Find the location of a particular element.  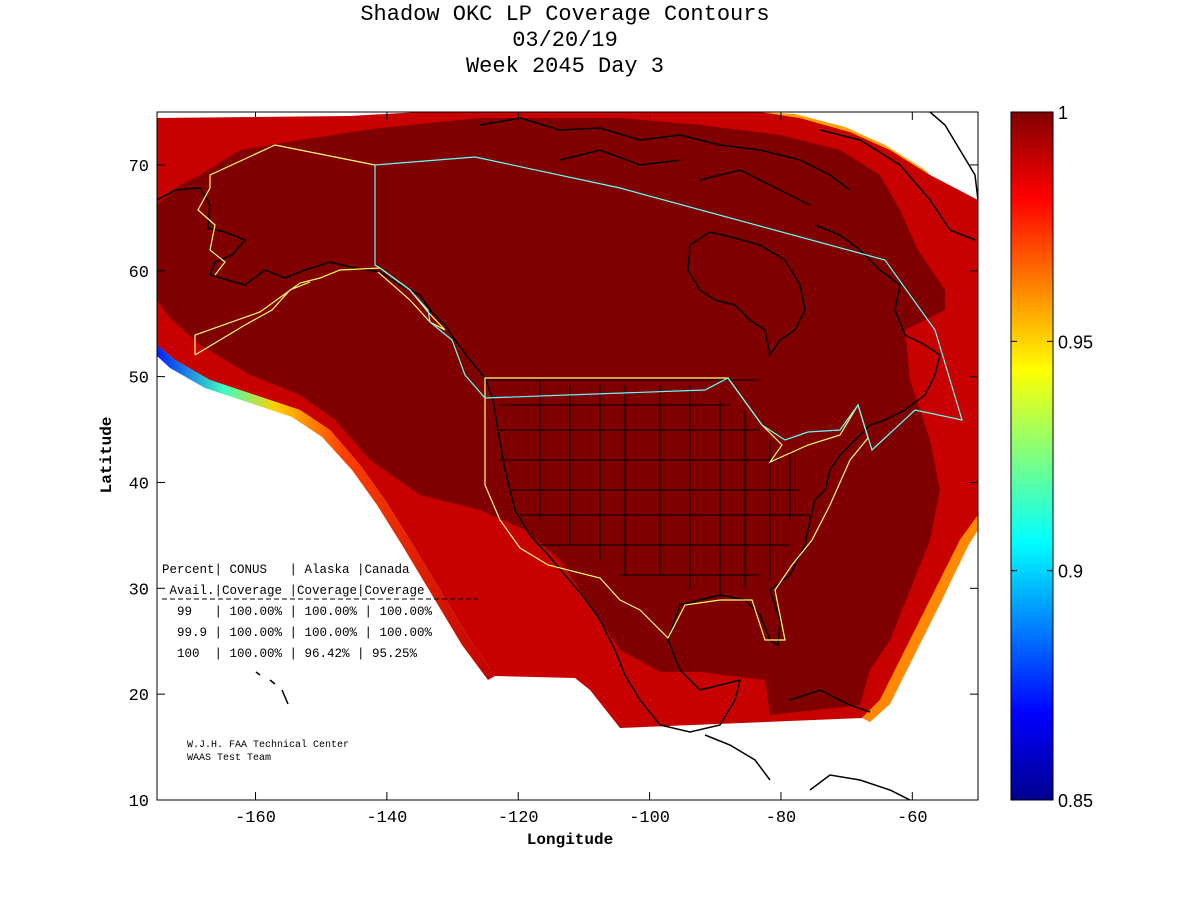

x-tick-label: -60 is located at coordinates (912, 818).